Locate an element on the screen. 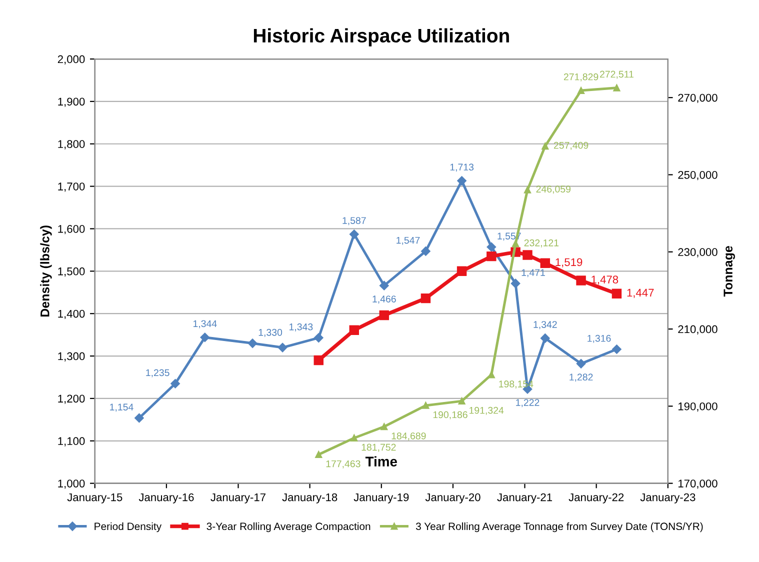 This screenshot has height=562, width=759. data-label: 1,547 is located at coordinates (408, 240).